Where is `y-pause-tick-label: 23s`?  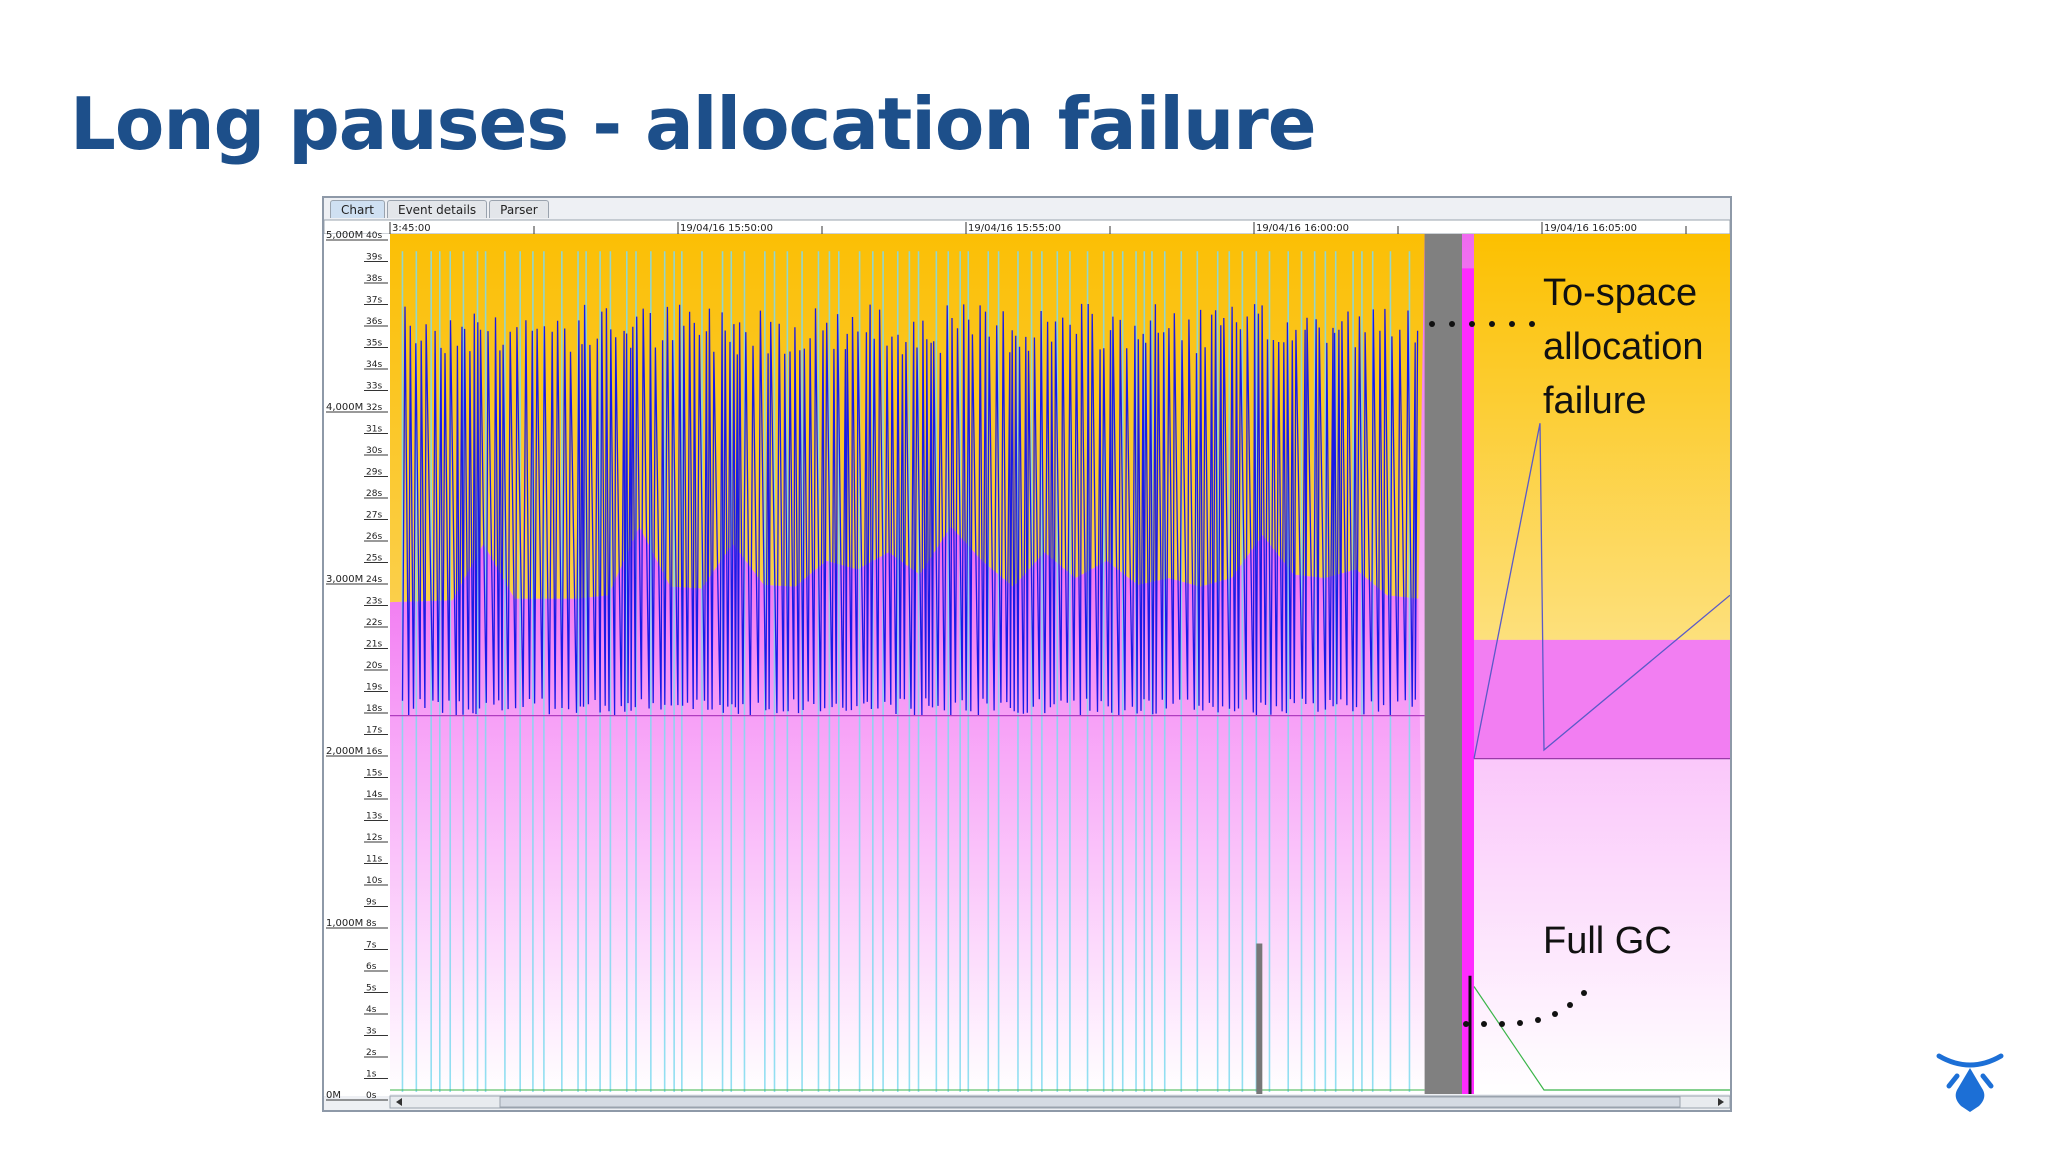
y-pause-tick-label: 23s is located at coordinates (374, 602).